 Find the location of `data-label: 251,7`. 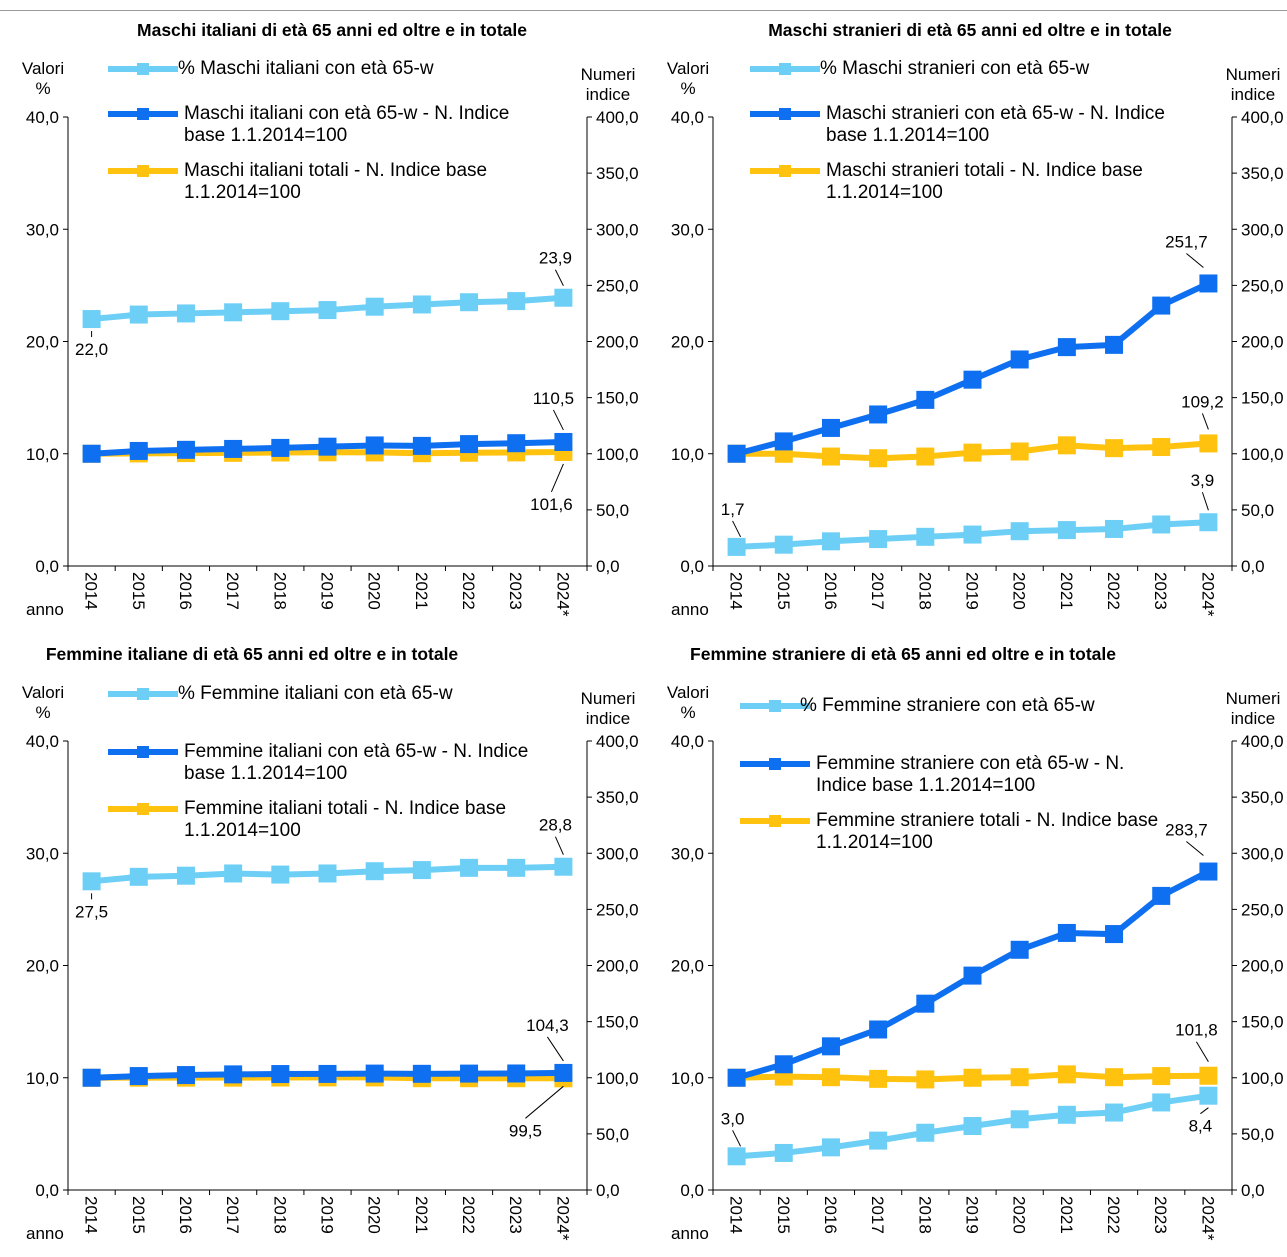

data-label: 251,7 is located at coordinates (1186, 241).